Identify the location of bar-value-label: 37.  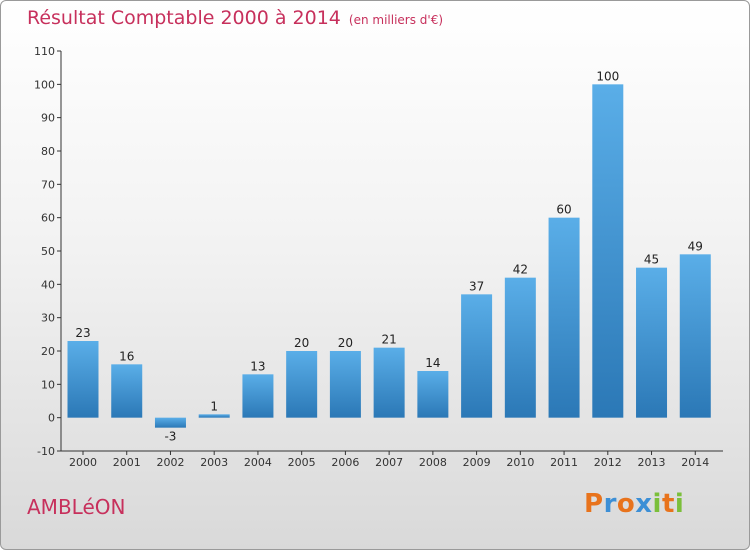
(476, 286).